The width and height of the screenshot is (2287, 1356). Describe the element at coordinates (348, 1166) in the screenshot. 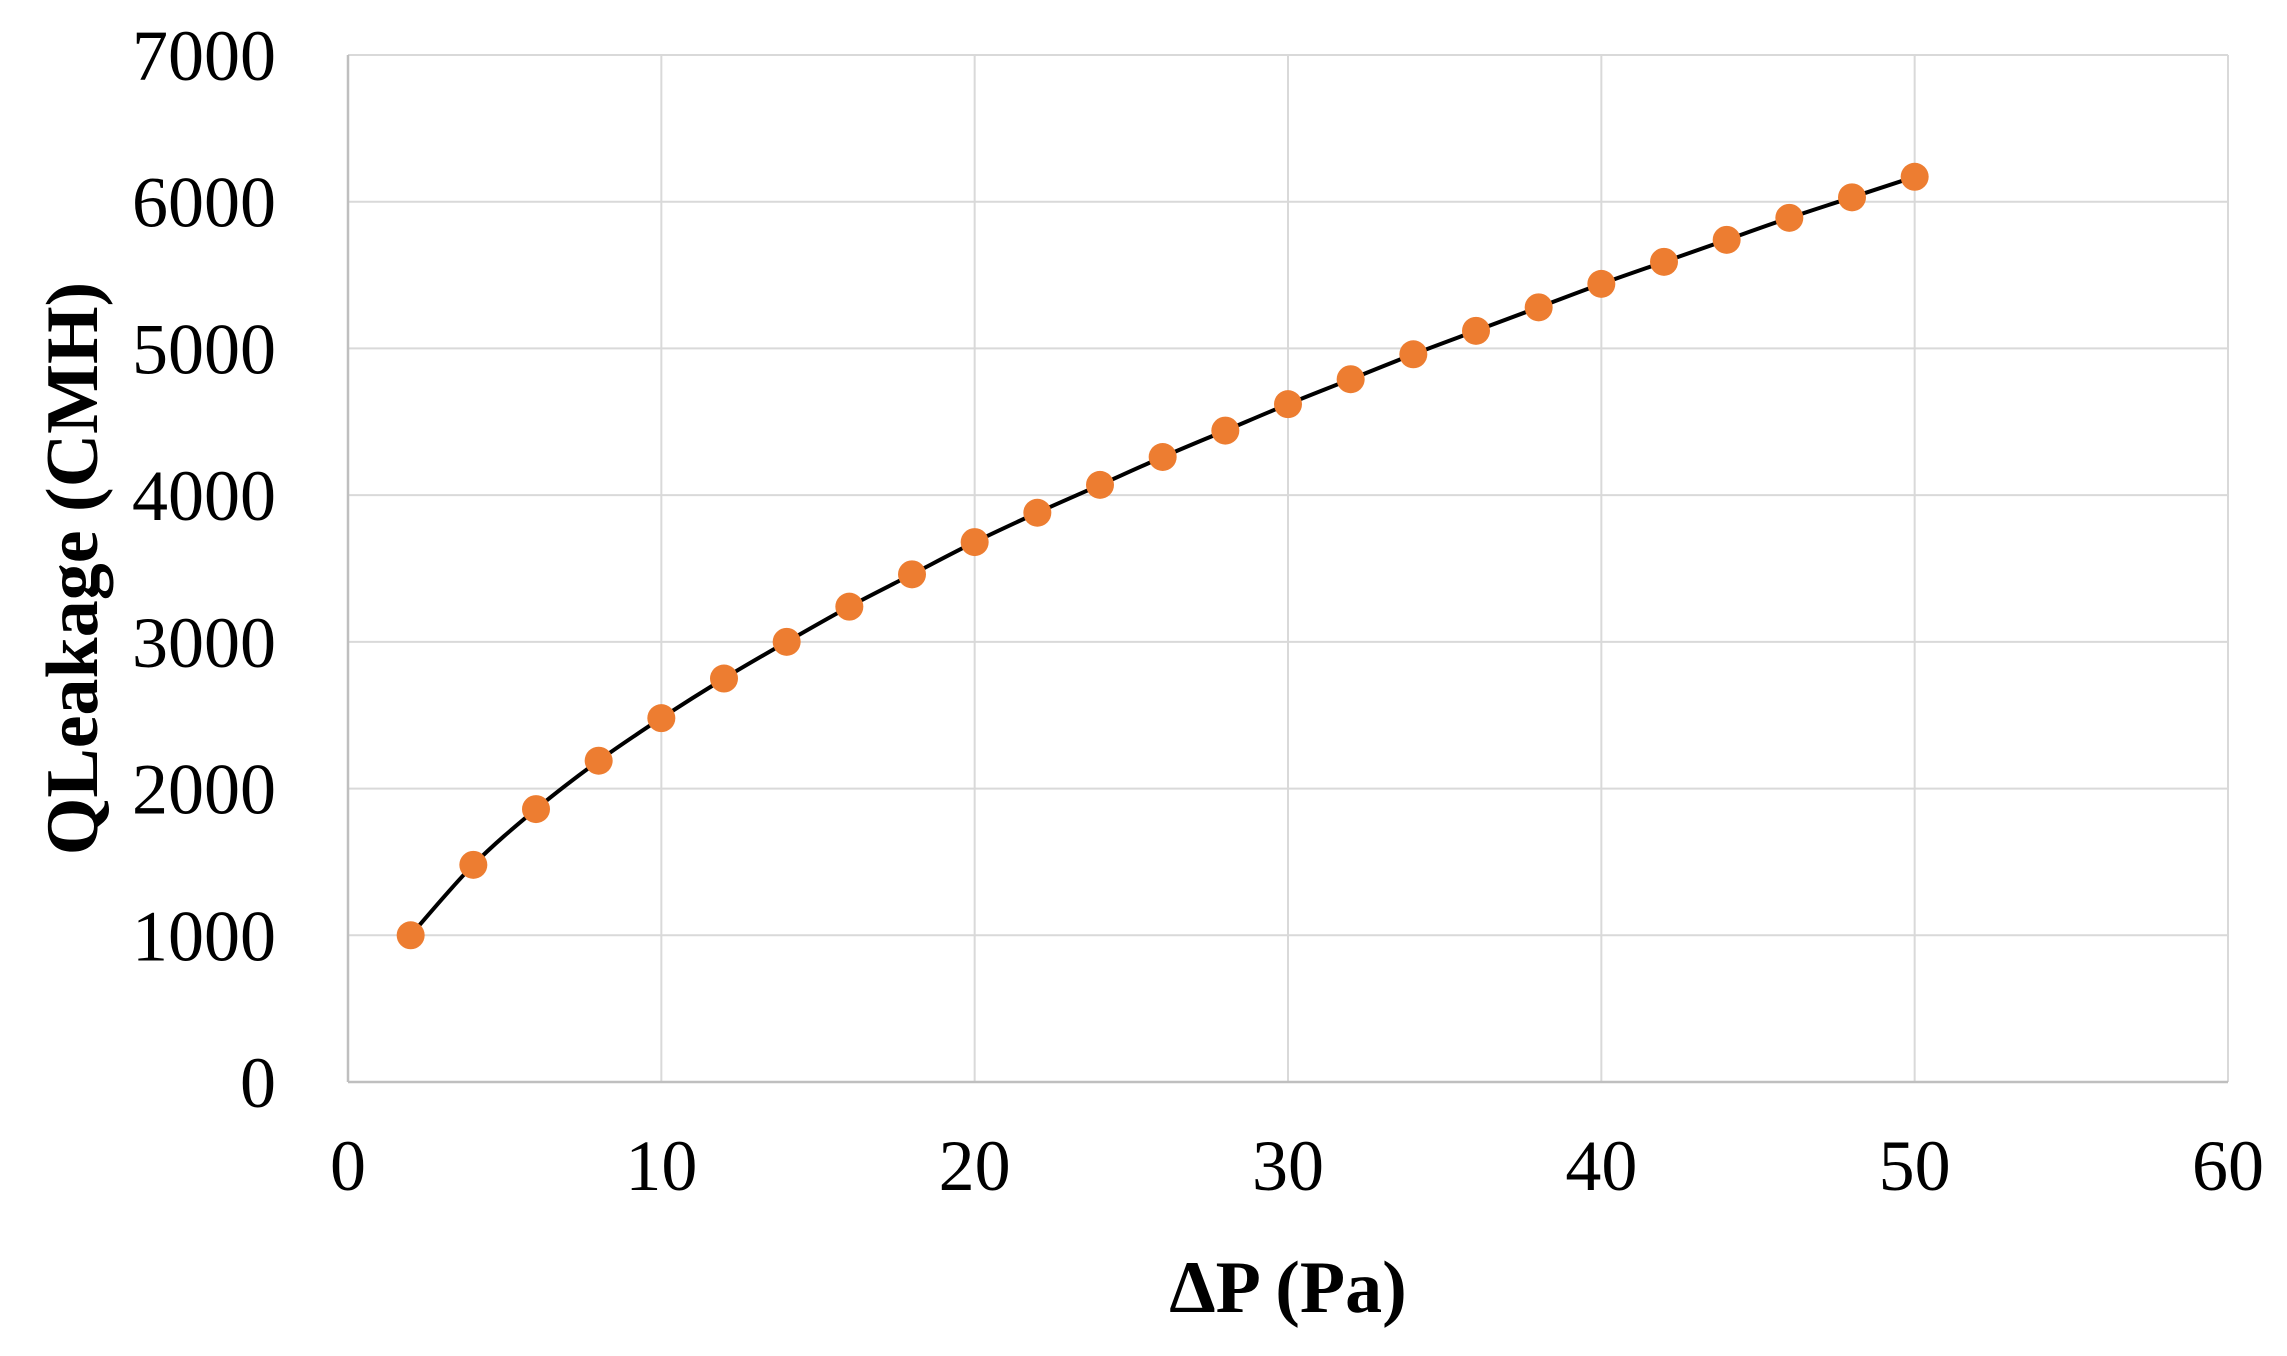

I see `x-tick-label: 0` at that location.